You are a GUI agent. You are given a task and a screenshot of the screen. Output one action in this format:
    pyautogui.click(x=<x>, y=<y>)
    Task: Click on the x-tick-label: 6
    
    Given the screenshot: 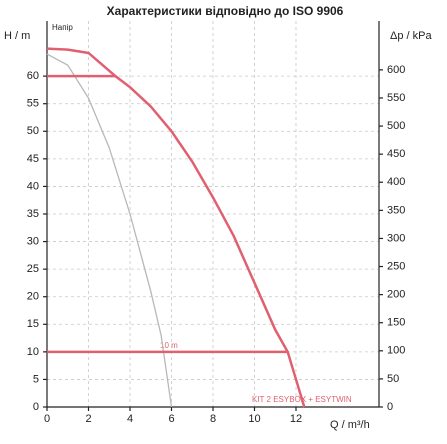 What is the action you would take?
    pyautogui.click(x=171, y=419)
    